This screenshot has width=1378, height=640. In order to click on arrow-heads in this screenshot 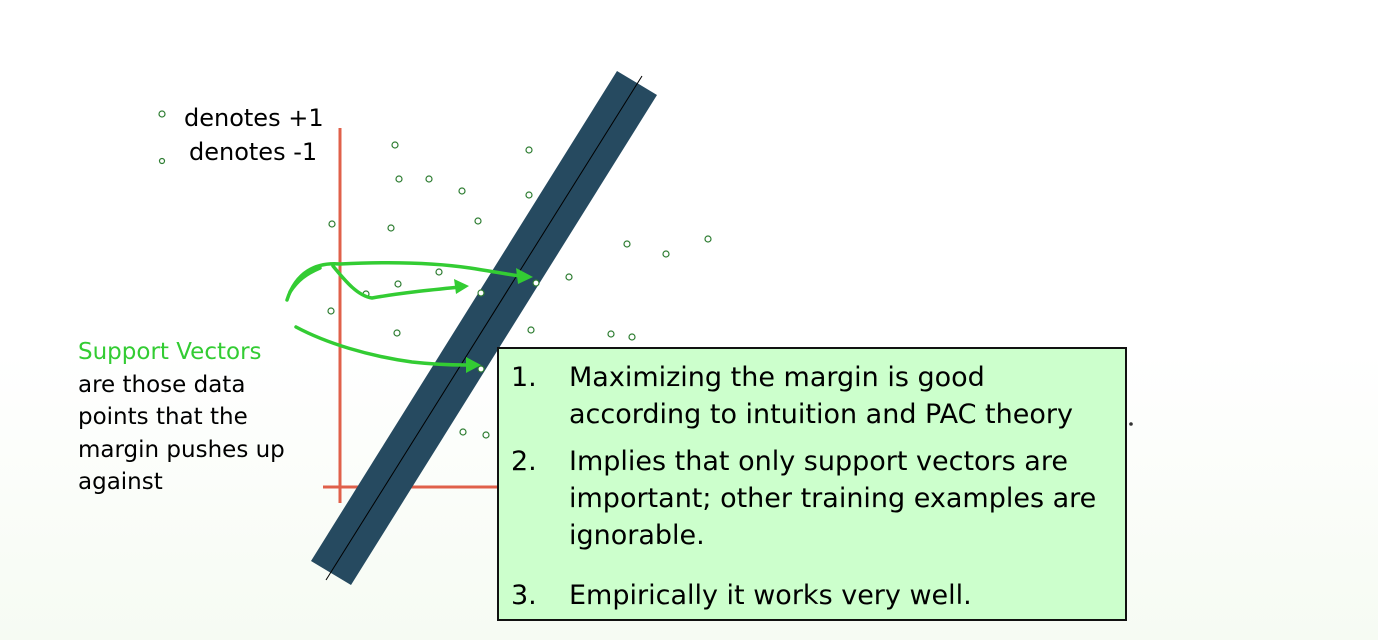, I will do `click(493, 320)`.